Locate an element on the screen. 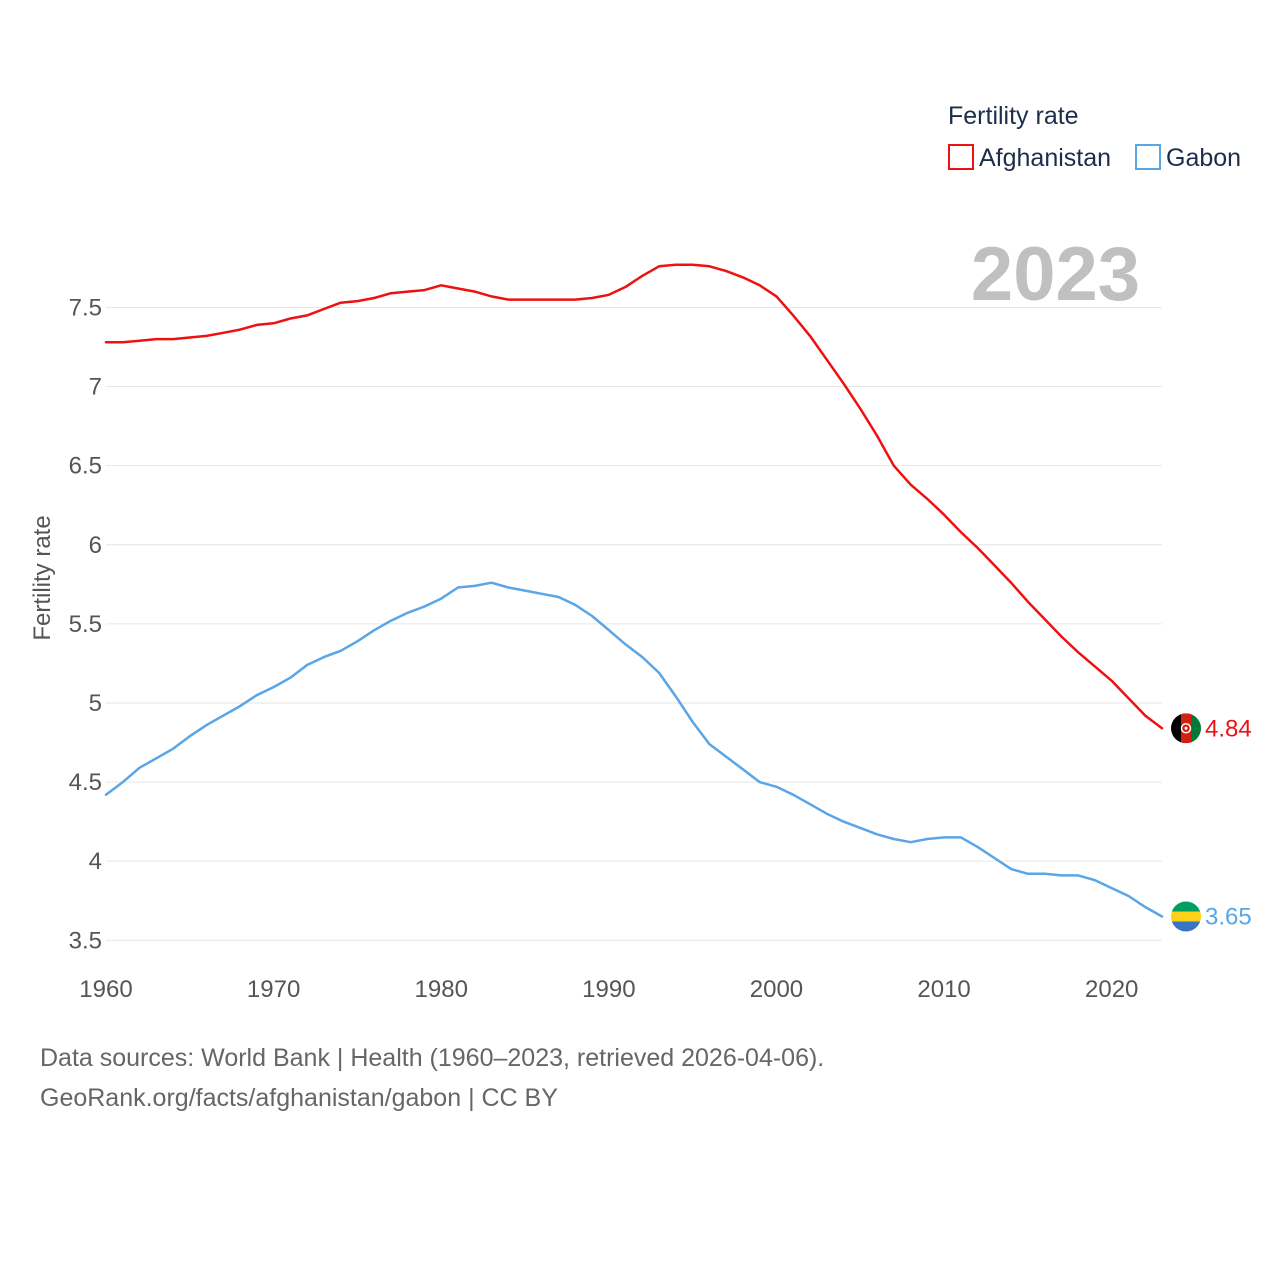  y-tick-label: 5.5 is located at coordinates (85, 624).